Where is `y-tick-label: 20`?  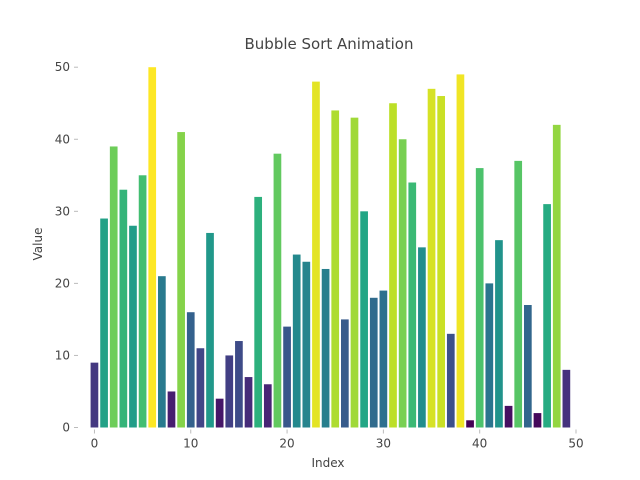 y-tick-label: 20 is located at coordinates (62, 283).